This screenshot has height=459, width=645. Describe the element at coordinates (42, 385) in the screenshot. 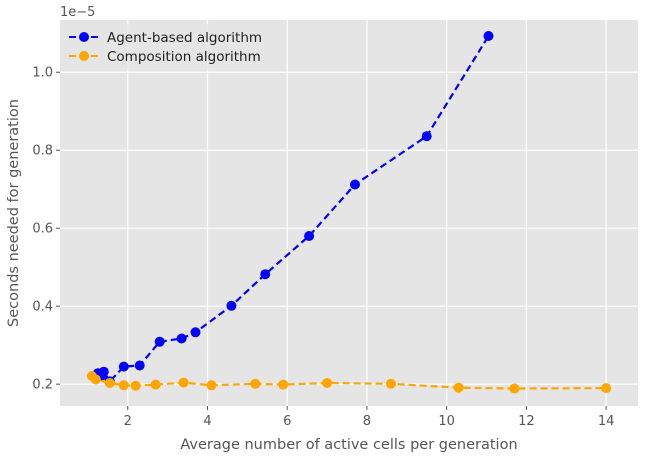

I see `y-tick-label: 0.2` at that location.